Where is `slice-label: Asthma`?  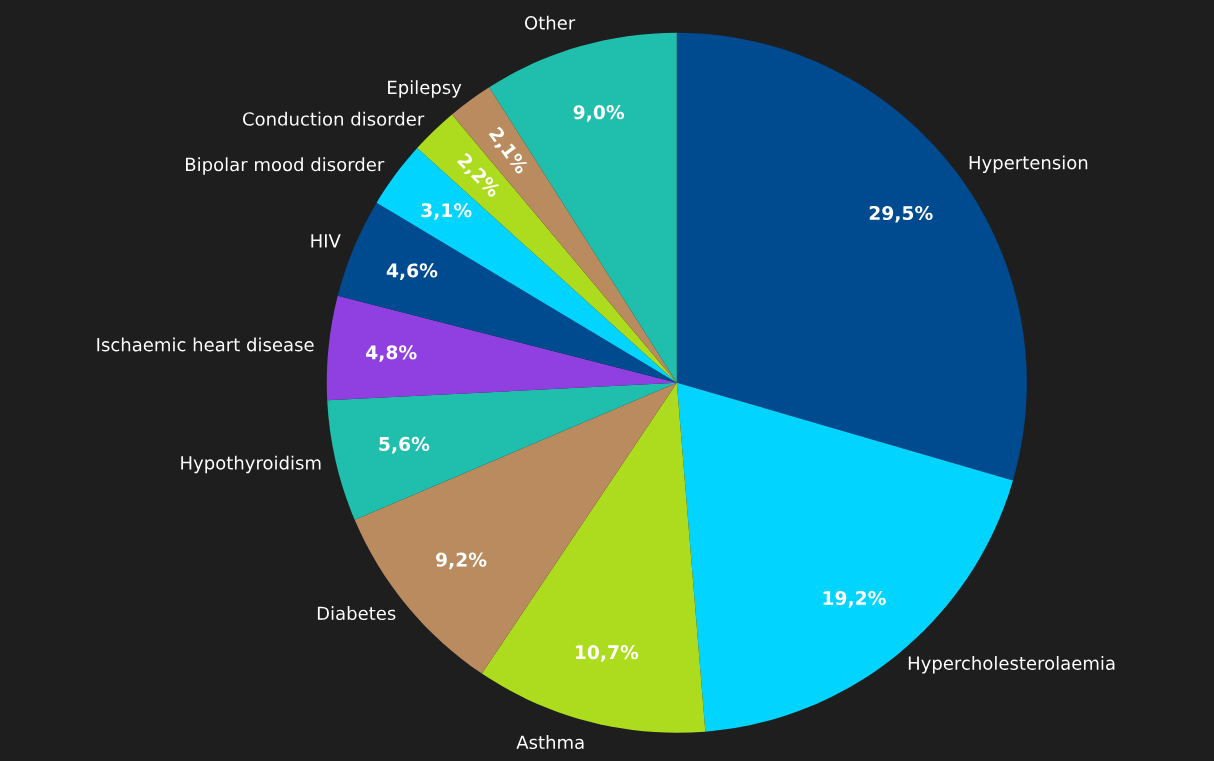 slice-label: Asthma is located at coordinates (550, 742).